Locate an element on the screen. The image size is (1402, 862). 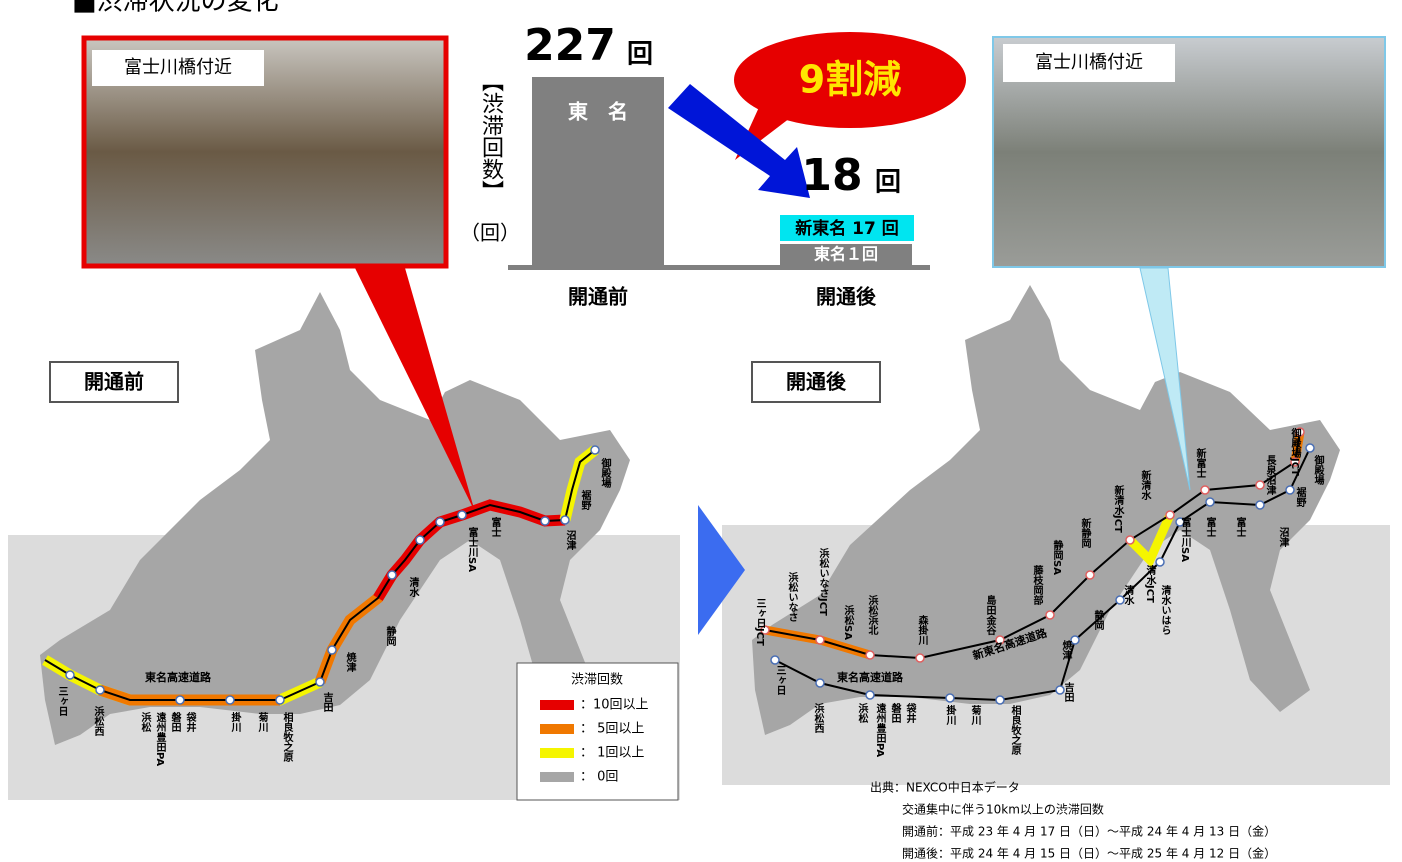
map-tag-box is located at coordinates (816, 382).